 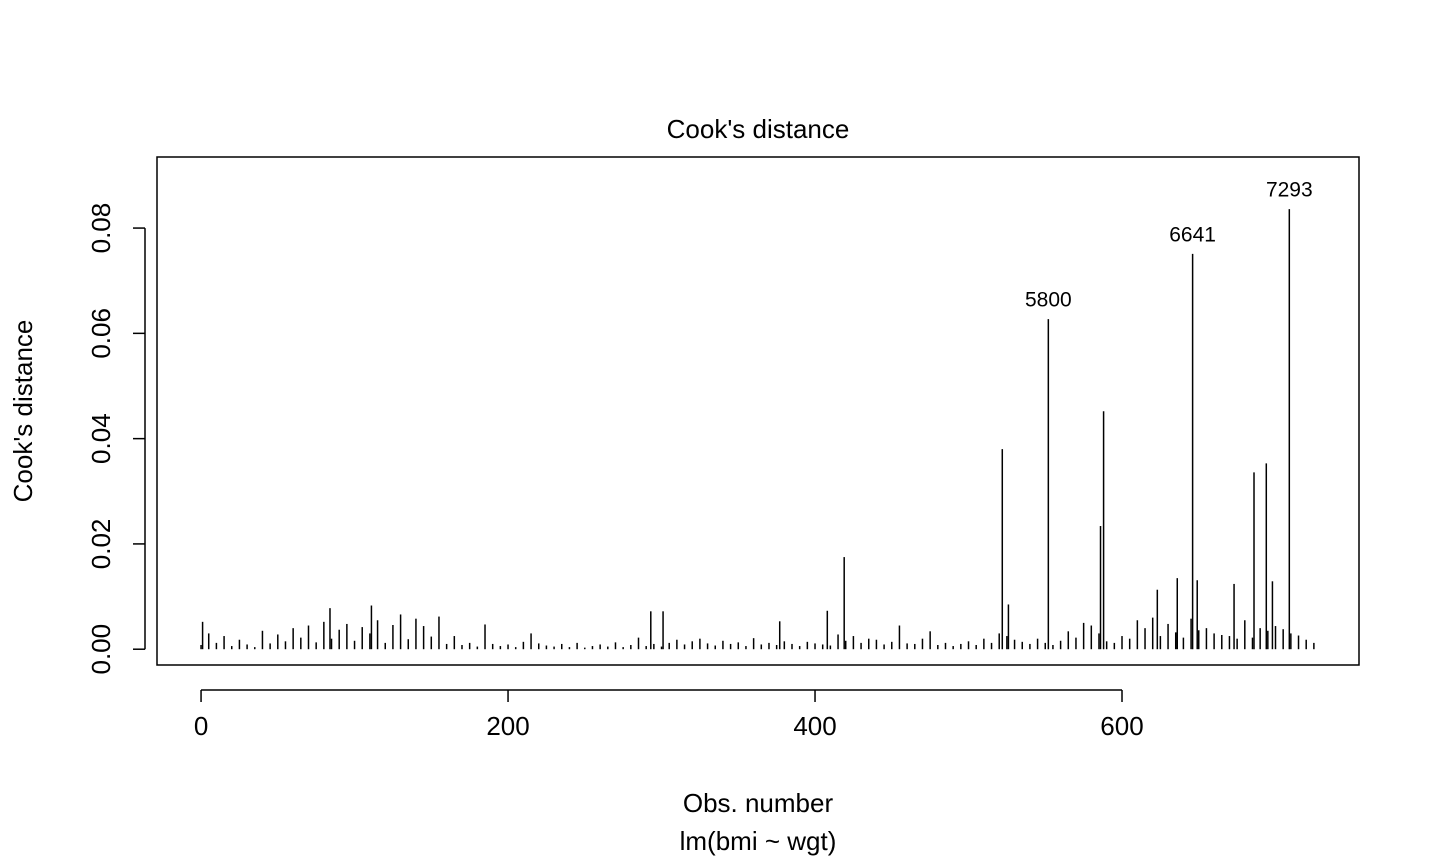 I want to click on point-label: 7293, so click(x=1289, y=190).